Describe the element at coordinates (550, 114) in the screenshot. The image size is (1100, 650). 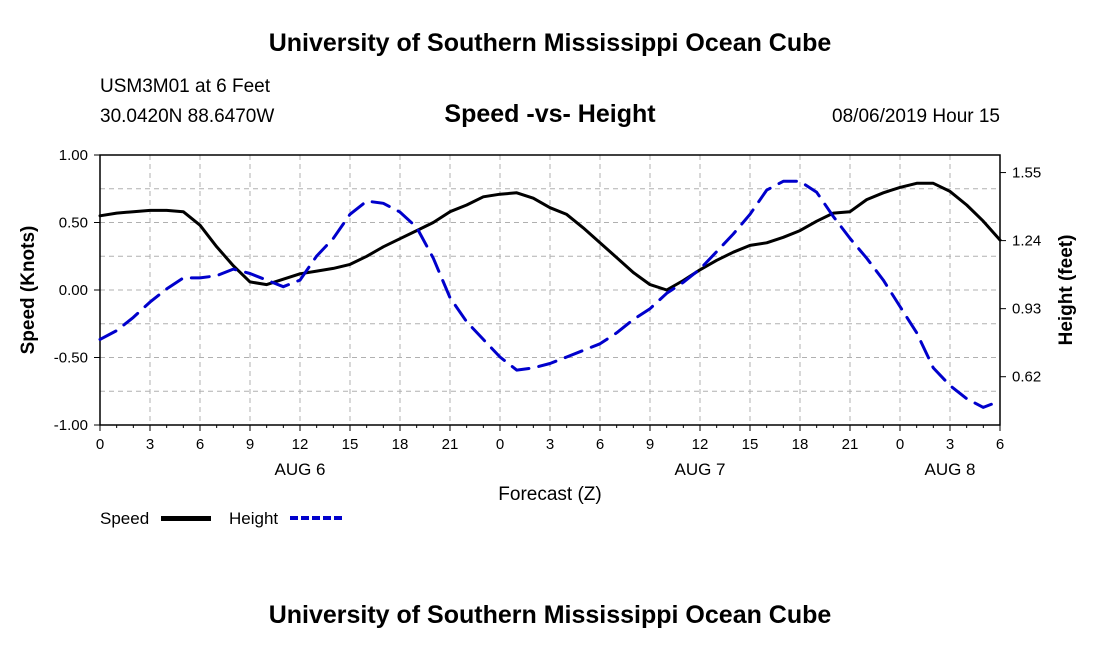
I see `chart-title: Speed -vs- Height` at that location.